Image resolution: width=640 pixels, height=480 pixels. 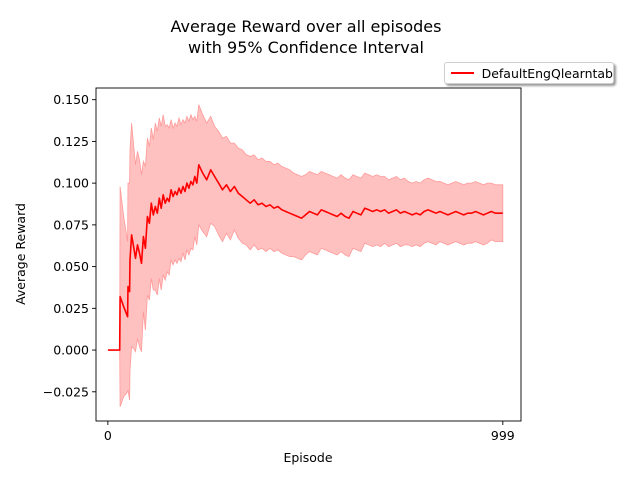 I want to click on legend-label: DefaultEngQlearntab, so click(x=547, y=73).